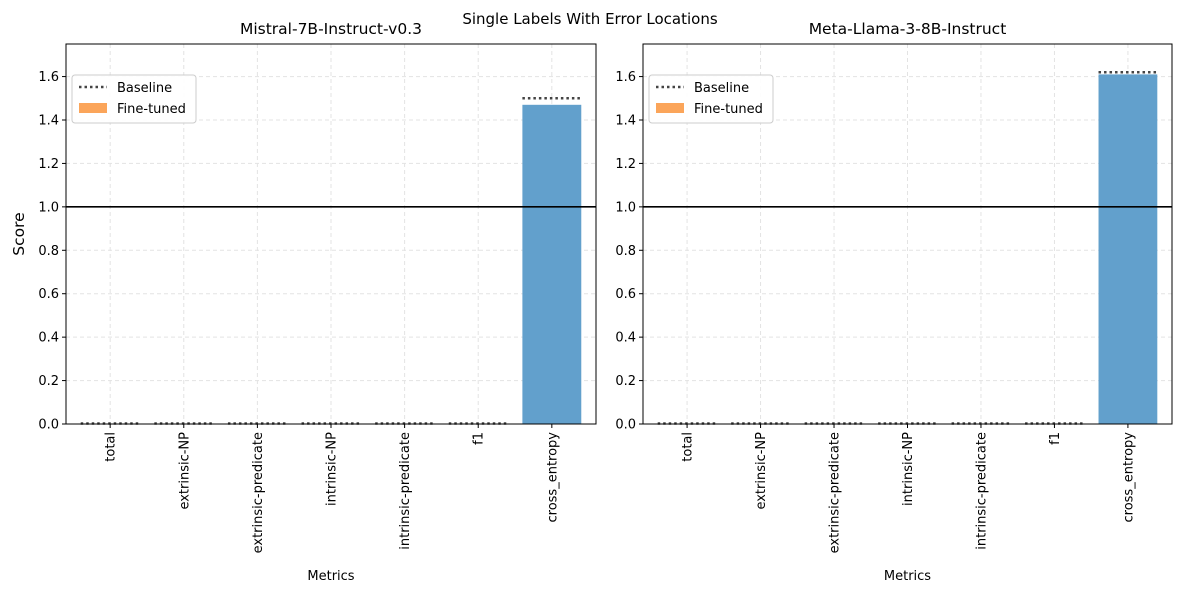 This screenshot has width=1180, height=593. What do you see at coordinates (19, 233) in the screenshot?
I see `y-axis-label: Score` at bounding box center [19, 233].